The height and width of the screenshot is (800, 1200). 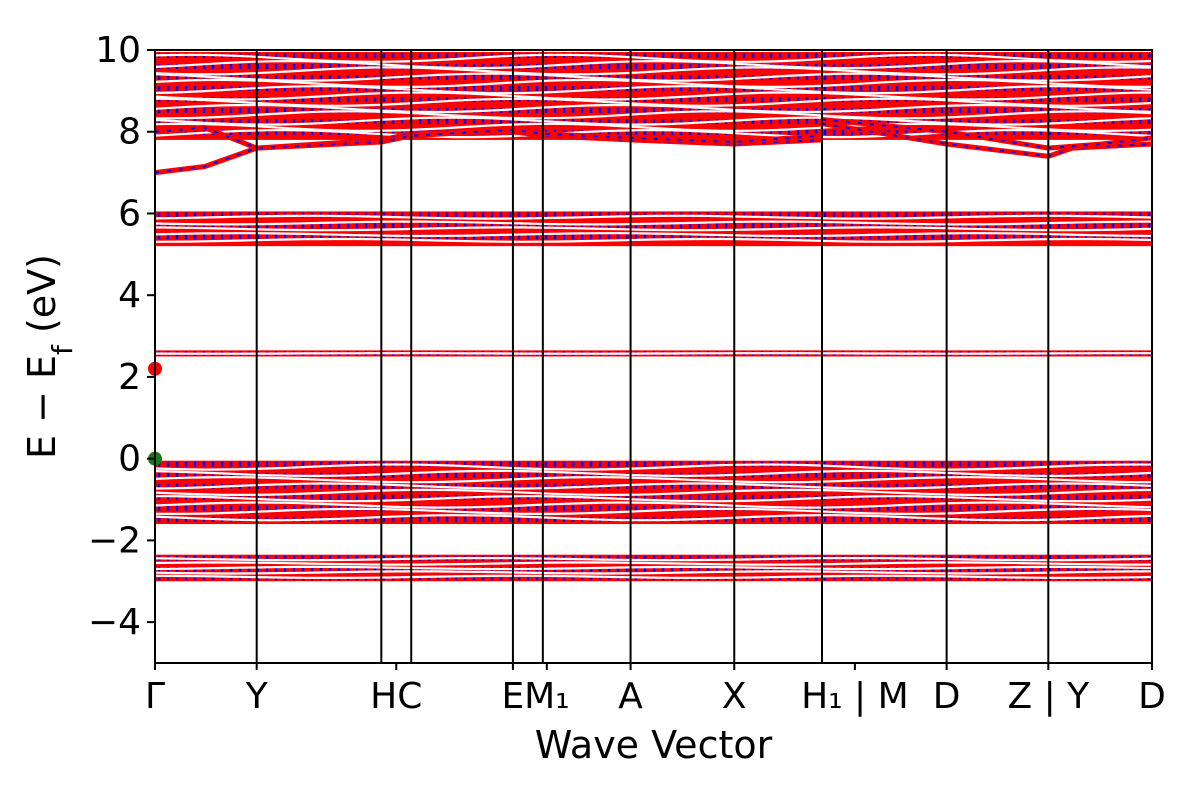 What do you see at coordinates (1048, 696) in the screenshot?
I see `kpoint-label: Z | Y` at bounding box center [1048, 696].